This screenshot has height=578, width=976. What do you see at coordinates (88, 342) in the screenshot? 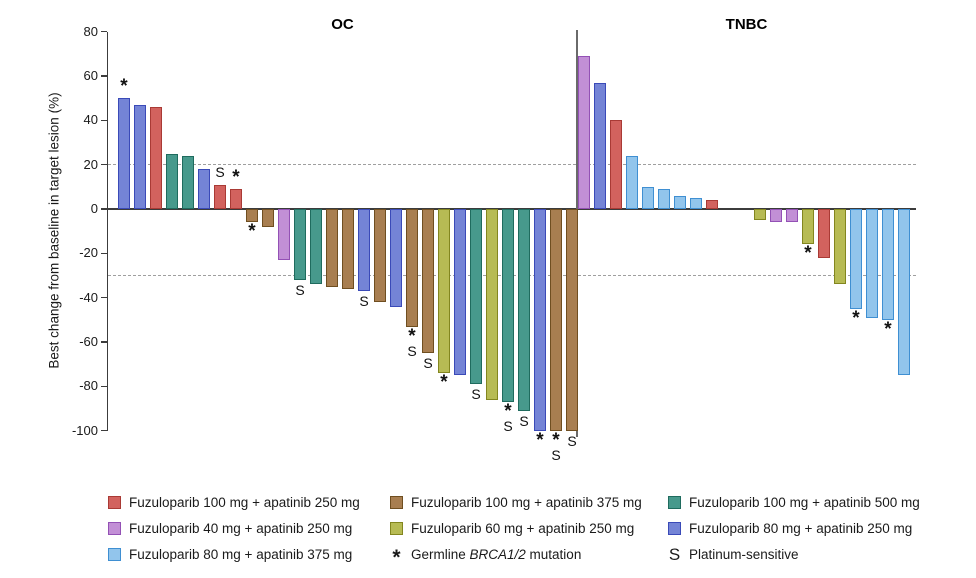
I see `y-tick-label: -60` at bounding box center [88, 342].